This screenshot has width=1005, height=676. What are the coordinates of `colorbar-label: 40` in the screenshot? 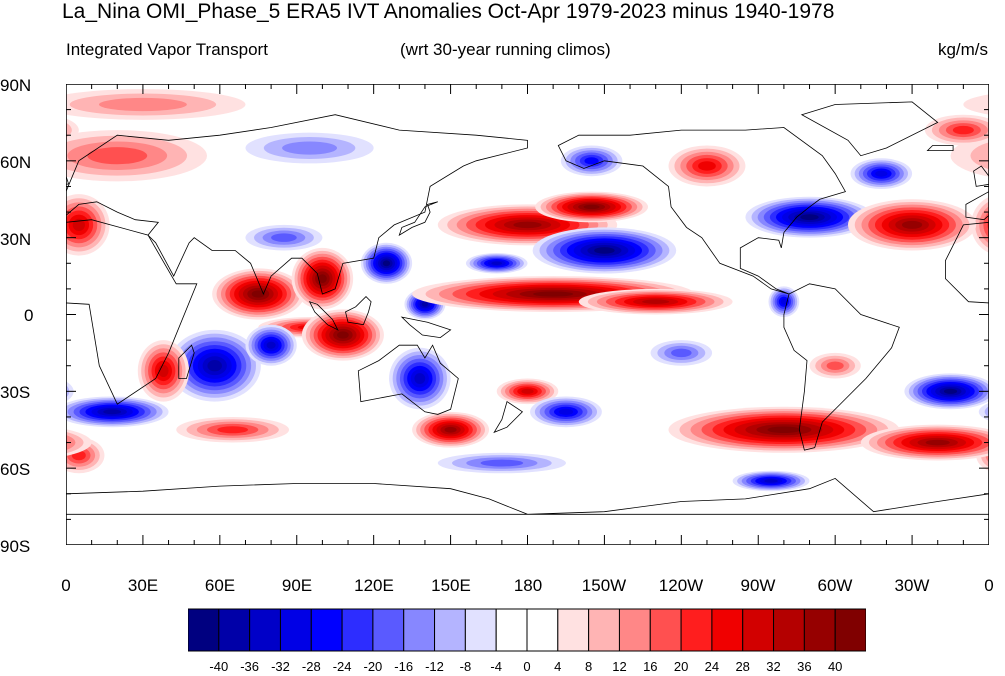 It's located at (835, 666).